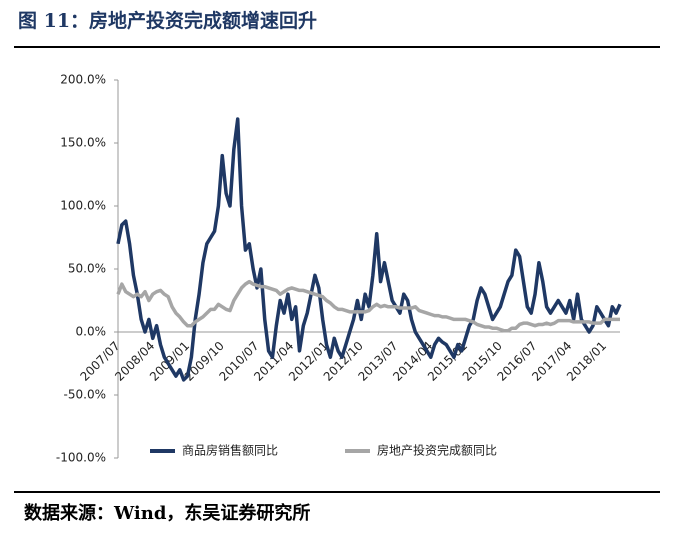  What do you see at coordinates (83, 80) in the screenshot?
I see `y-tick-label: 200.0%` at bounding box center [83, 80].